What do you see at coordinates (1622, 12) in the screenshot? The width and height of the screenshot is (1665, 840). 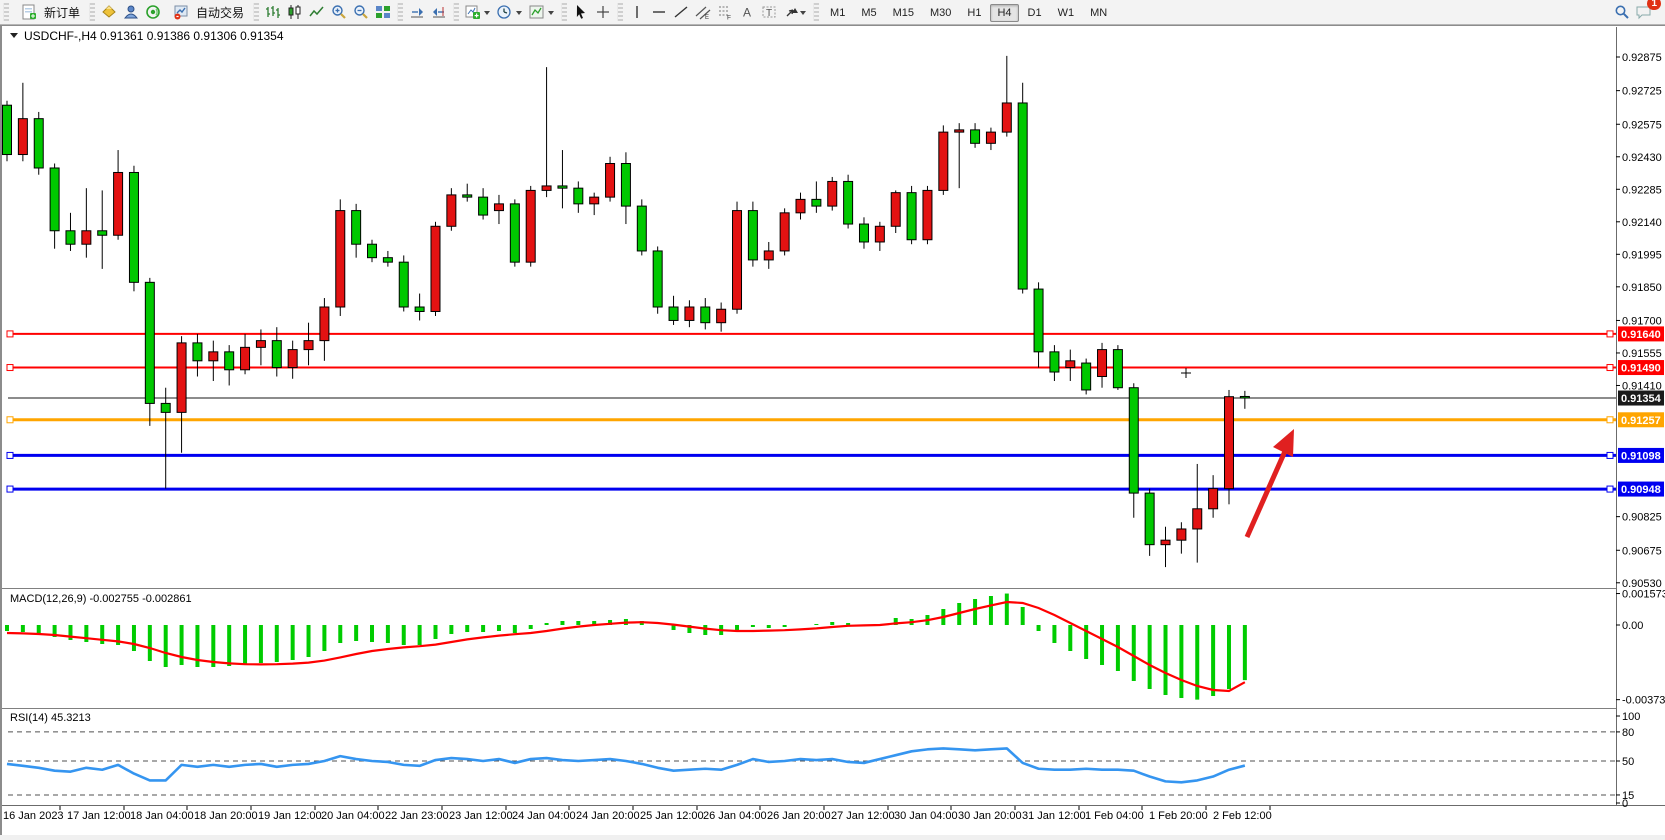 I see `search-icon` at bounding box center [1622, 12].